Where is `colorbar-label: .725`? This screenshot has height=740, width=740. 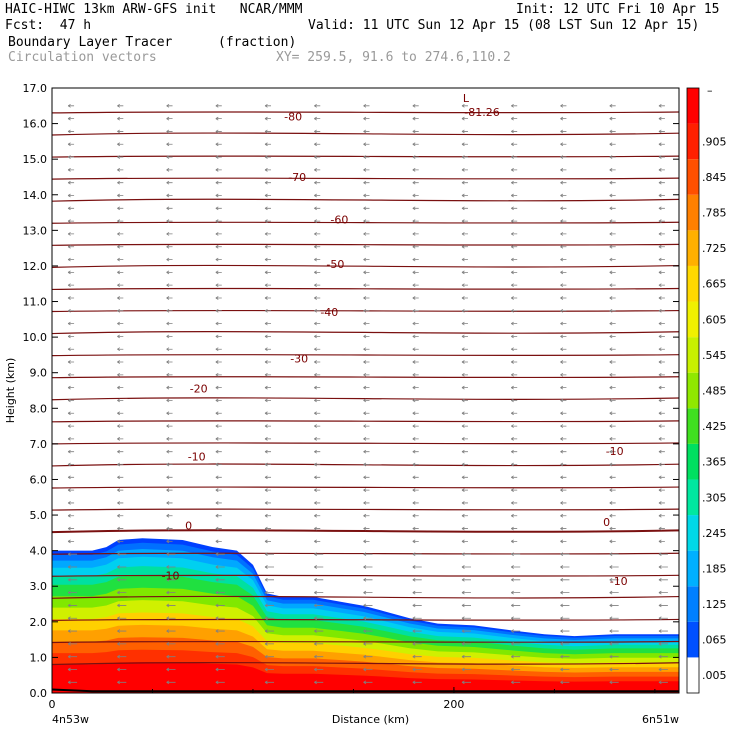 colorbar-label: .725 is located at coordinates (714, 248).